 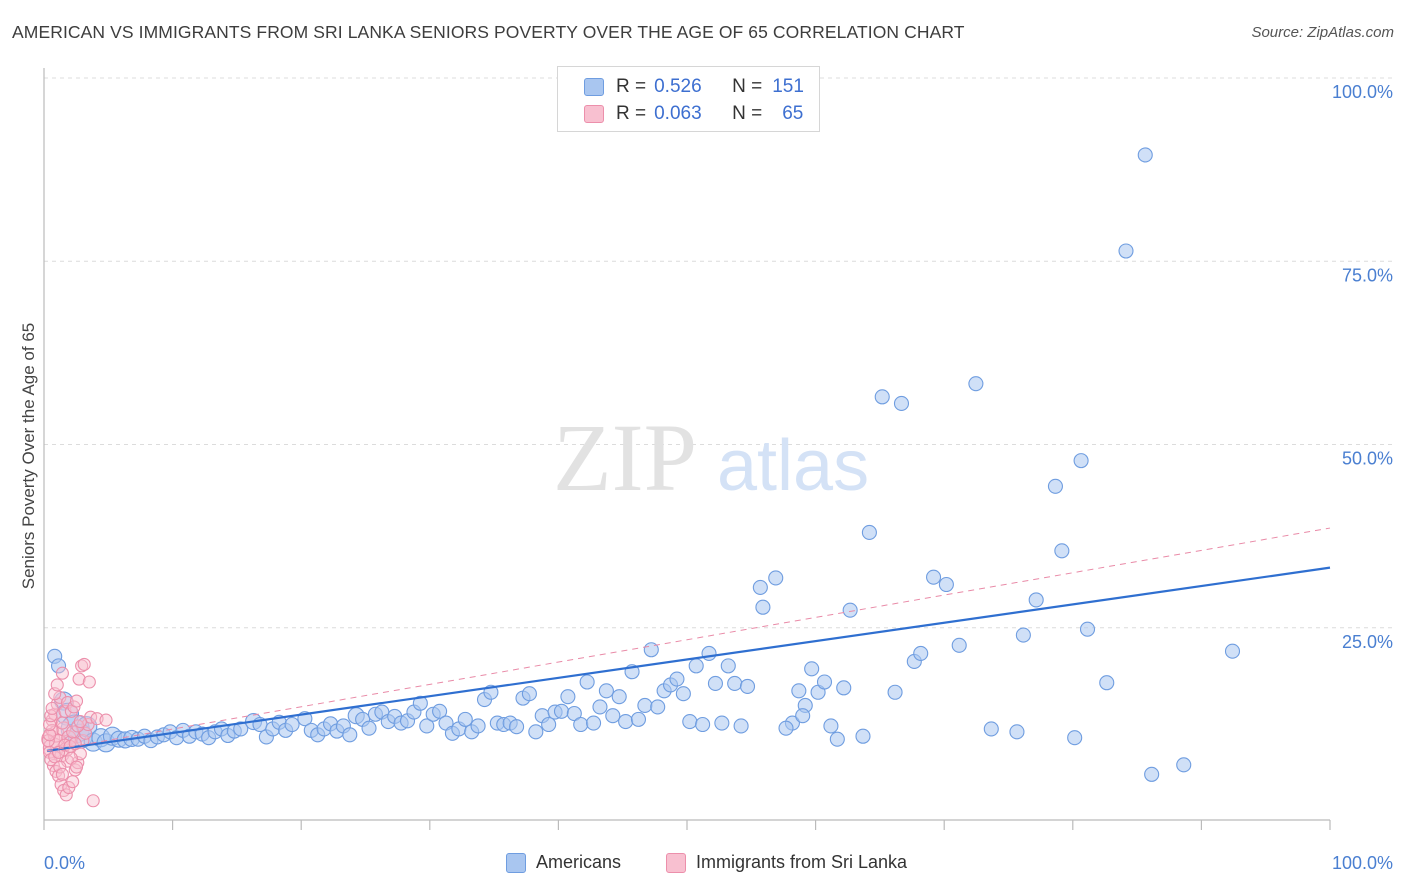 What do you see at coordinates (1362, 92) in the screenshot?
I see `y-tick-label-100: 100.0%` at bounding box center [1362, 92].